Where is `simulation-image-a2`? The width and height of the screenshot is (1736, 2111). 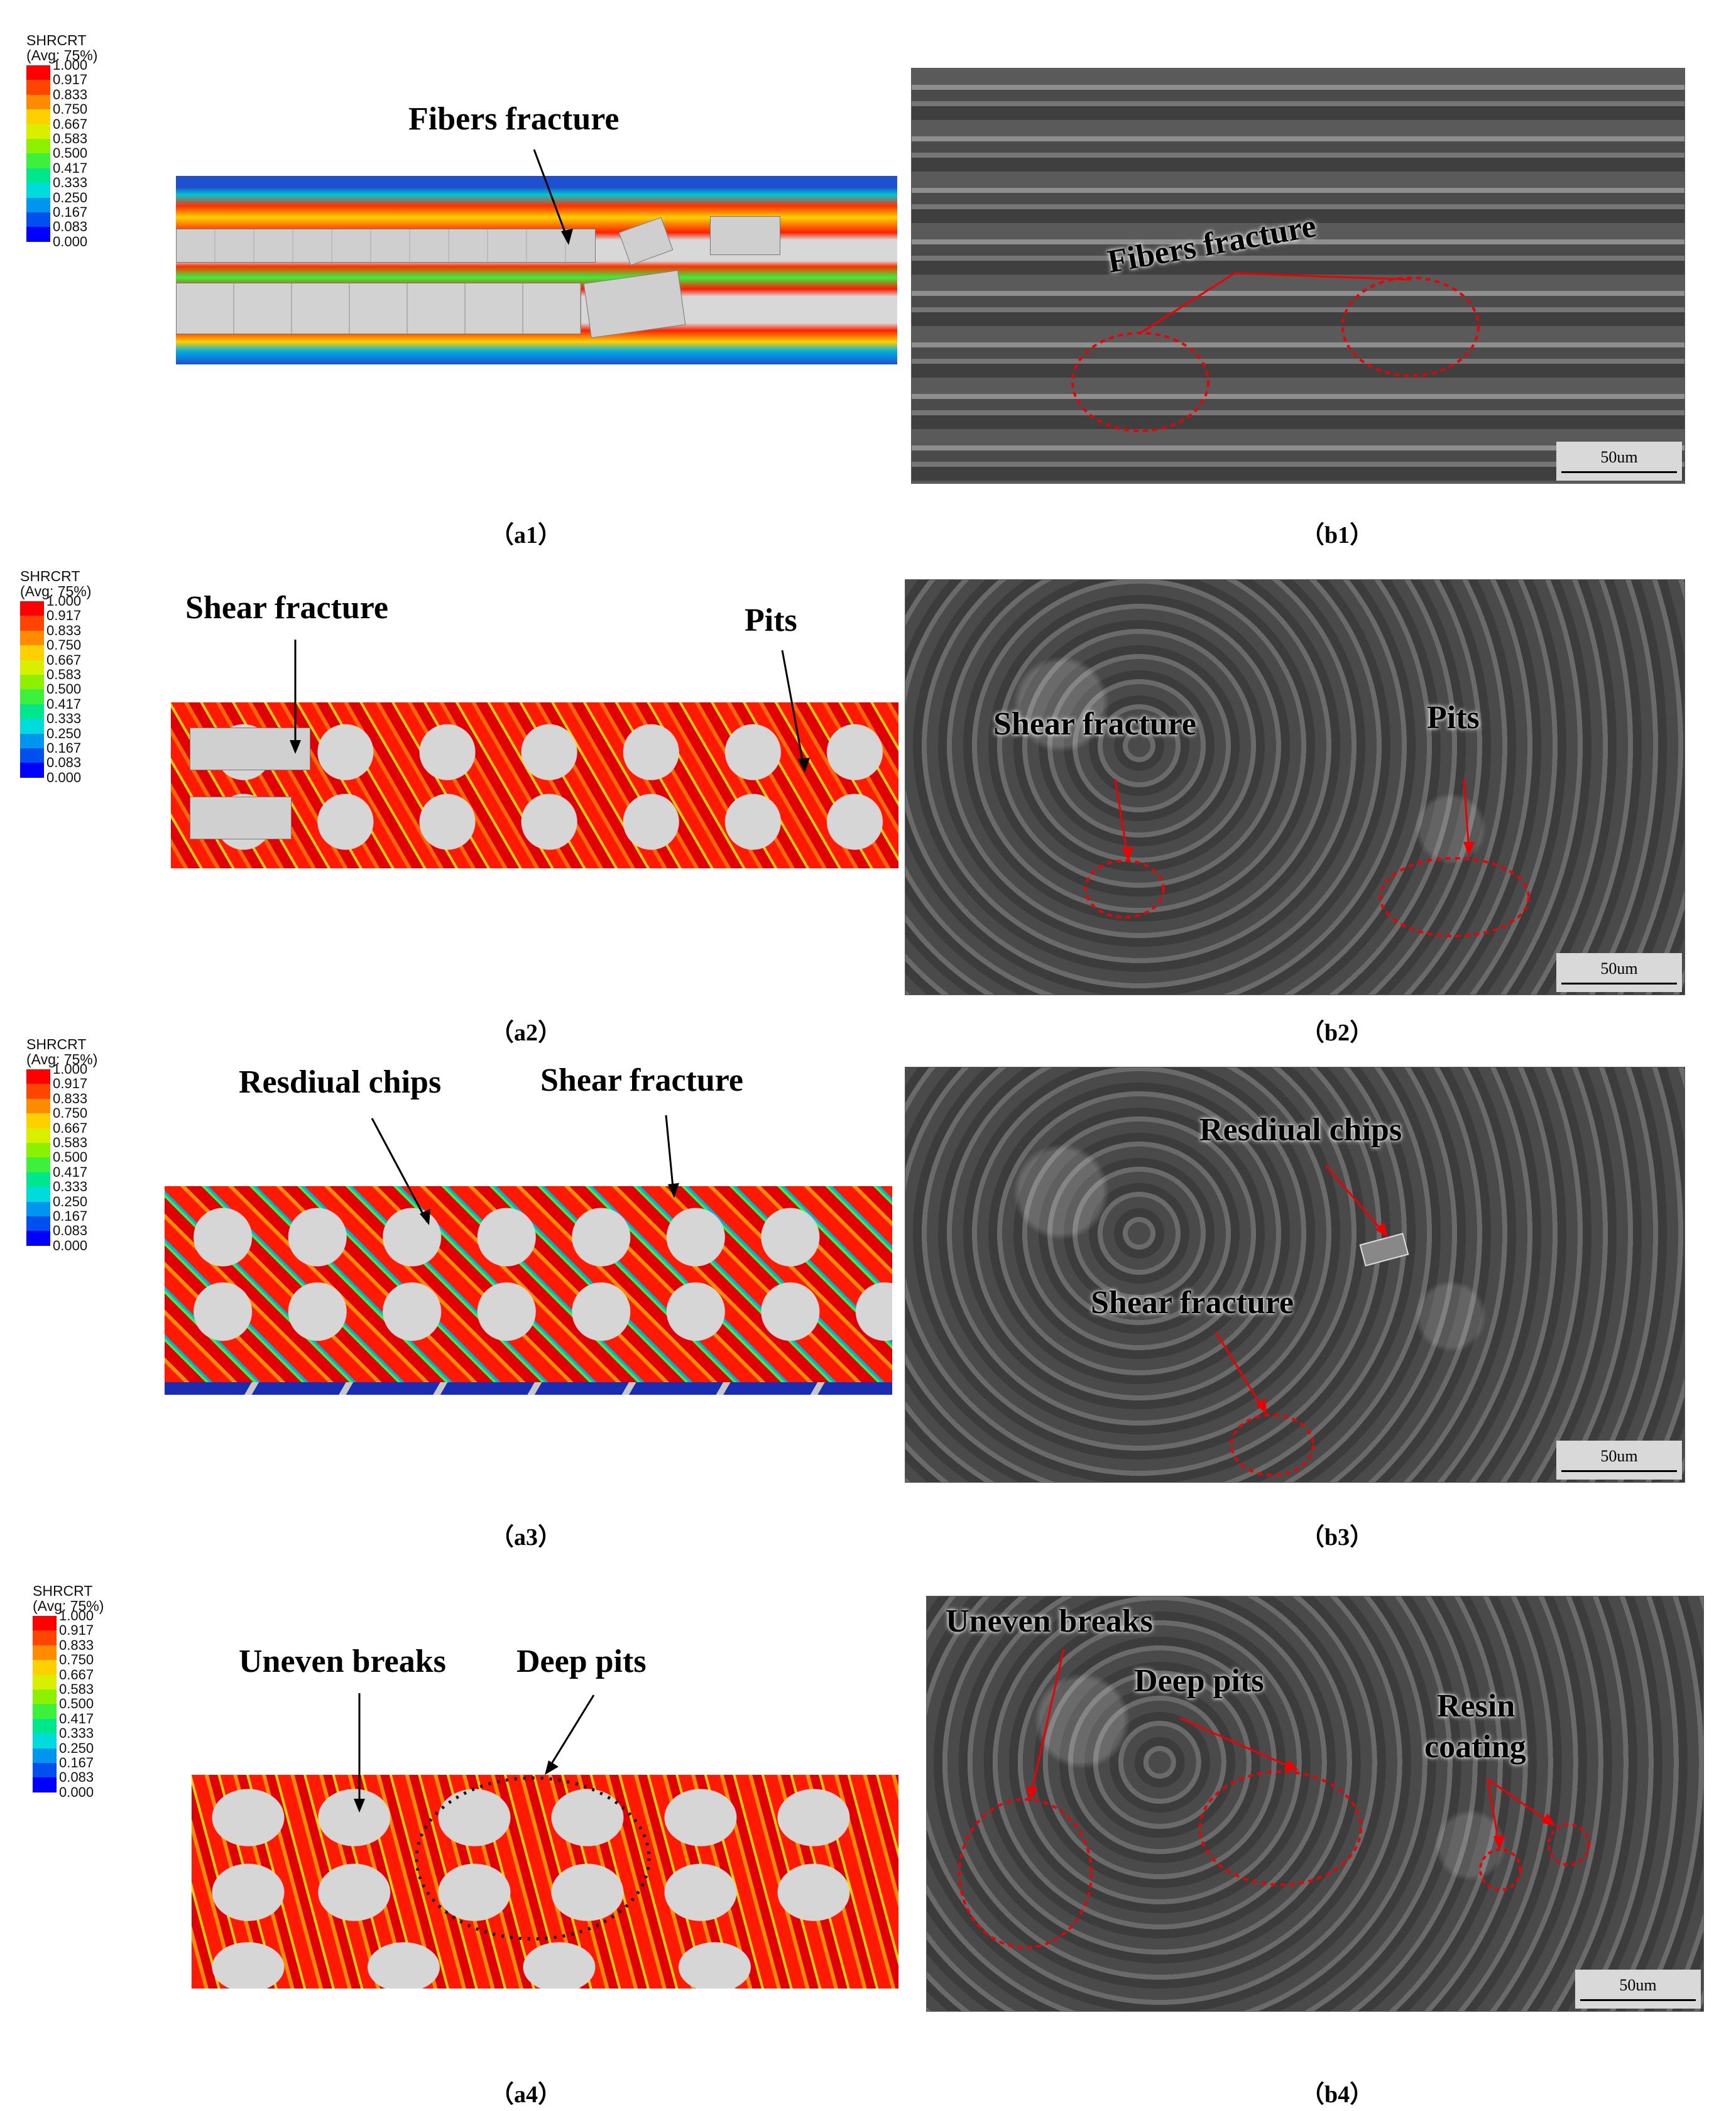
simulation-image-a2 is located at coordinates (534, 785).